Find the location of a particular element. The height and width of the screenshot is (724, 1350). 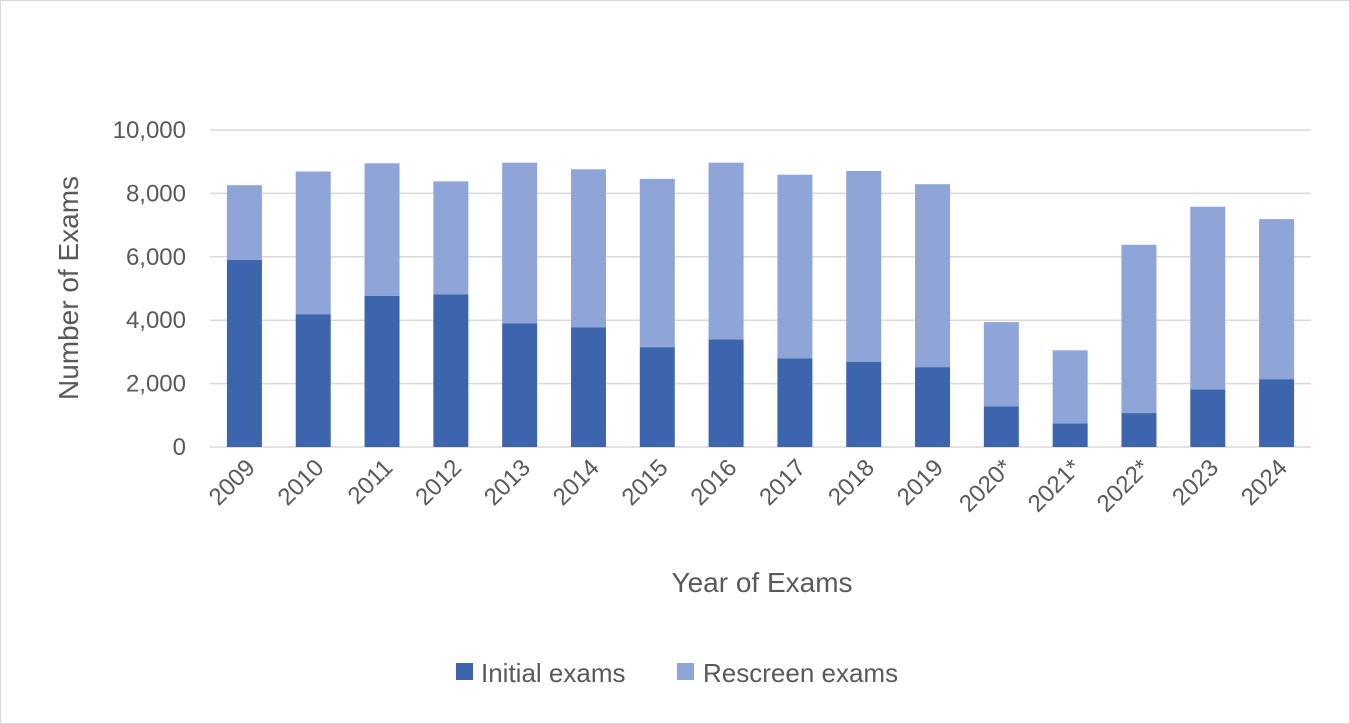

y-tick-label: 10,000 is located at coordinates (149, 130).